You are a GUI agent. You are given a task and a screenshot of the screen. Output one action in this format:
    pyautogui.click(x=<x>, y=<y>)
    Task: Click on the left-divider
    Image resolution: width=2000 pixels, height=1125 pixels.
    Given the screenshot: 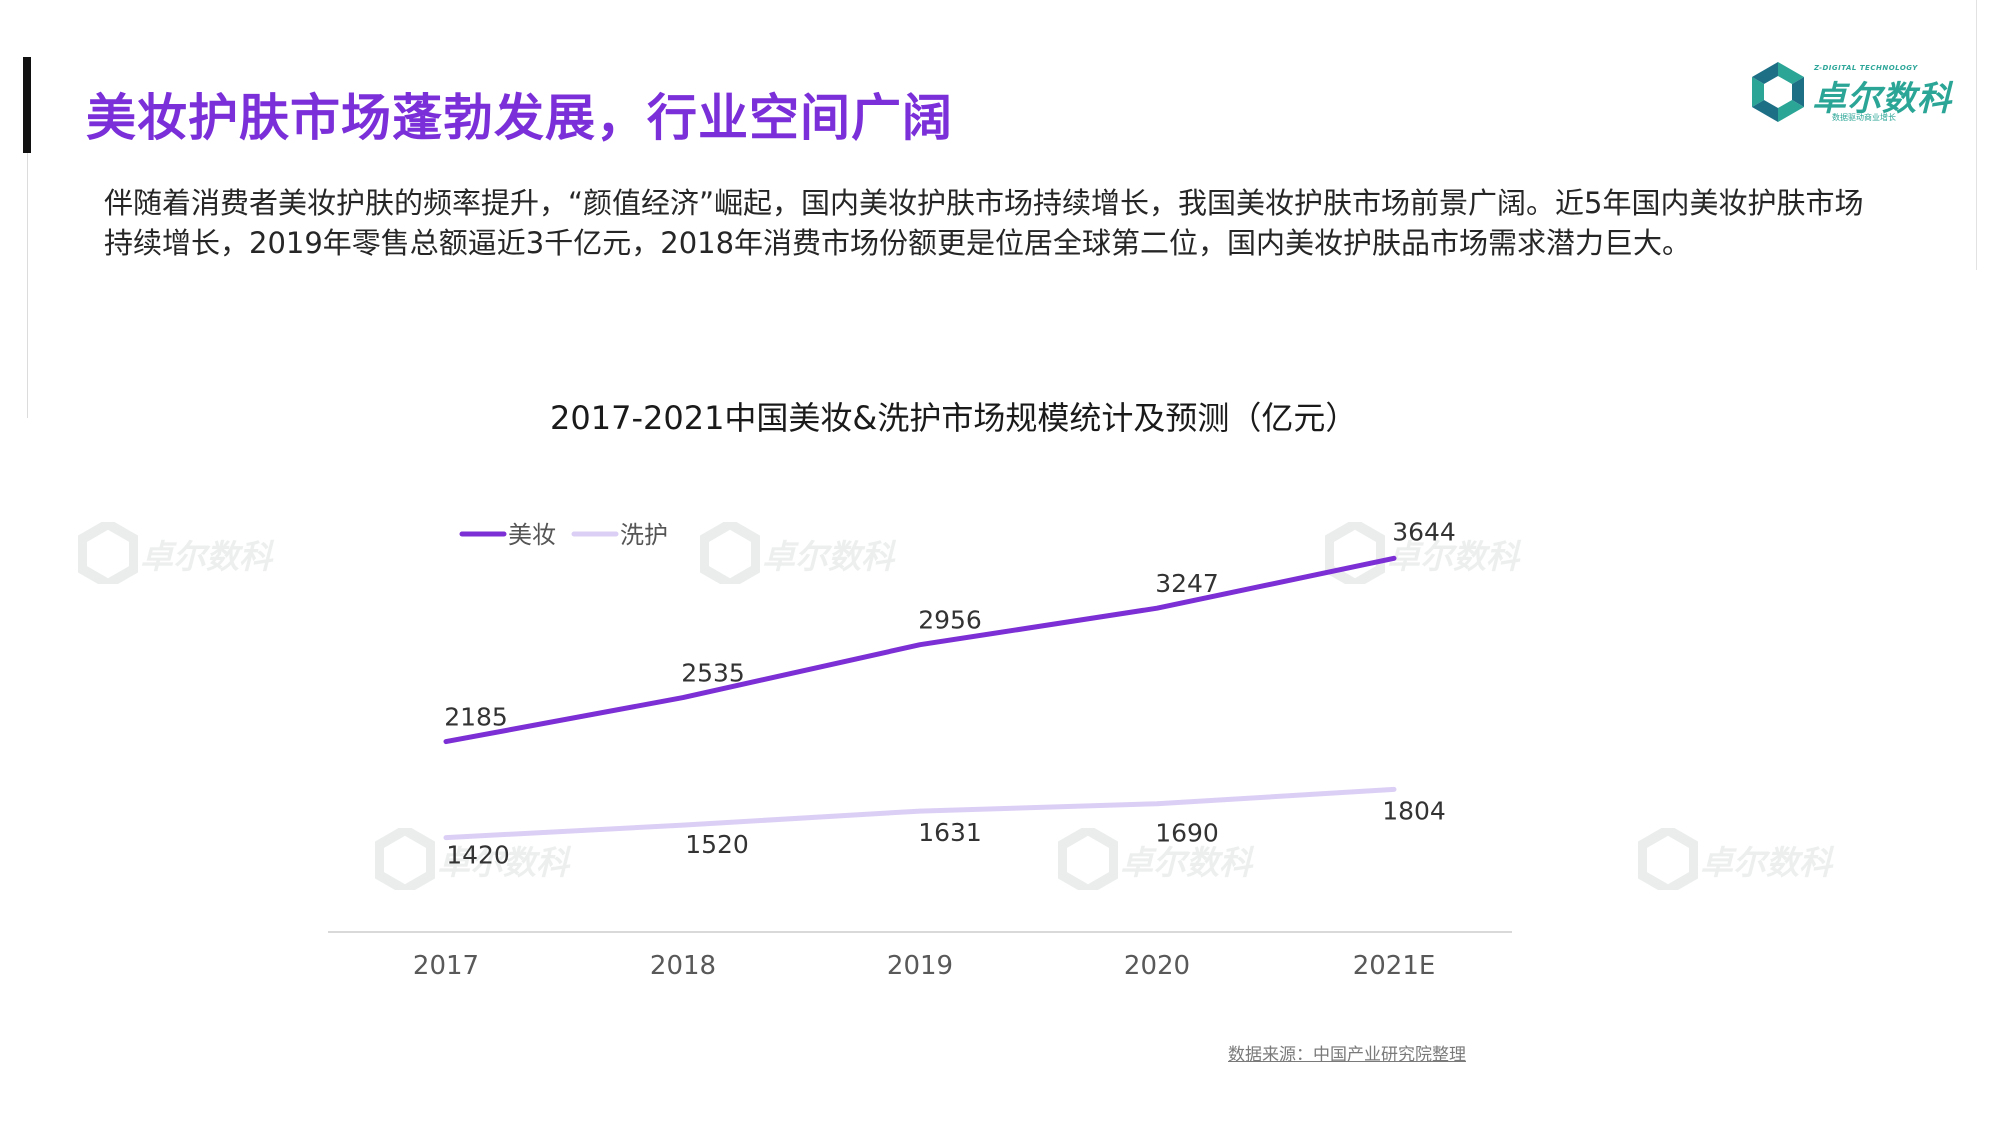 What is the action you would take?
    pyautogui.click(x=27, y=285)
    